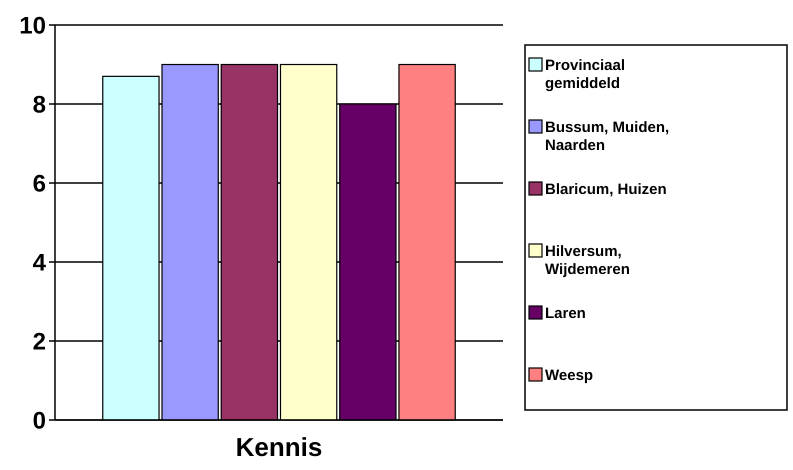  Describe the element at coordinates (39, 184) in the screenshot. I see `y-tick-label: 6` at that location.